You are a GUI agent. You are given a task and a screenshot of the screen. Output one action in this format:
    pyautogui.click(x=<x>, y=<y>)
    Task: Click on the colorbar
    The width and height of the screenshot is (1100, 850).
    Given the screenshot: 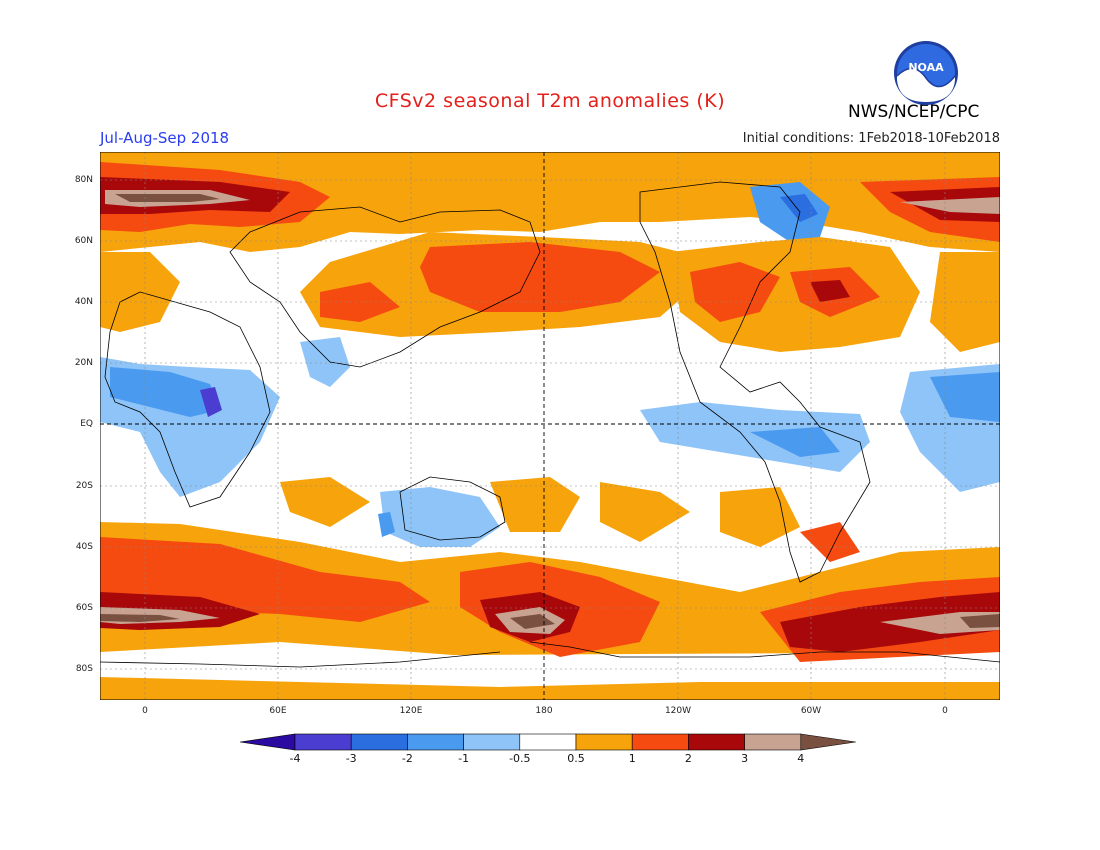 What is the action you would take?
    pyautogui.click(x=548, y=742)
    